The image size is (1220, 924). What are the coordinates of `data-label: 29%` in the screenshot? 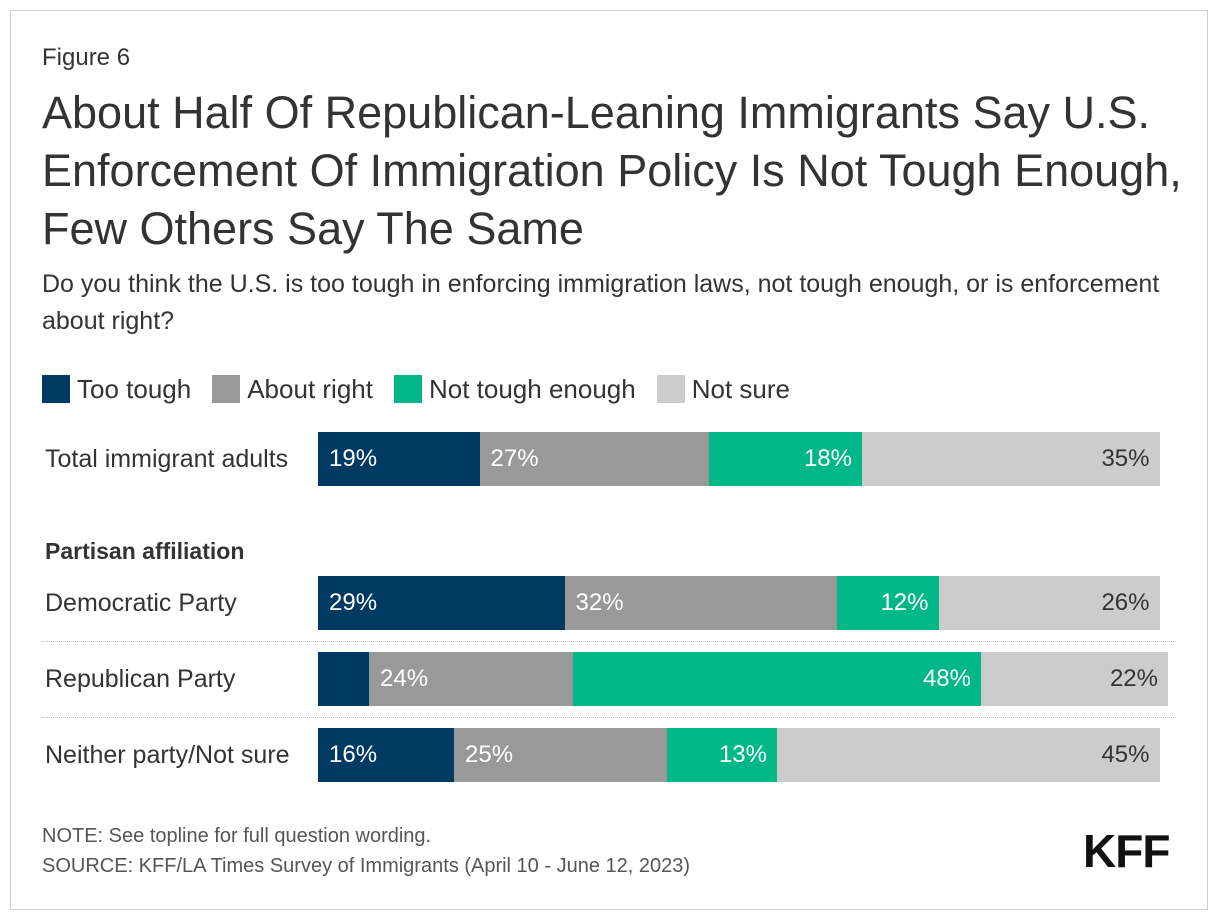 It's located at (353, 602).